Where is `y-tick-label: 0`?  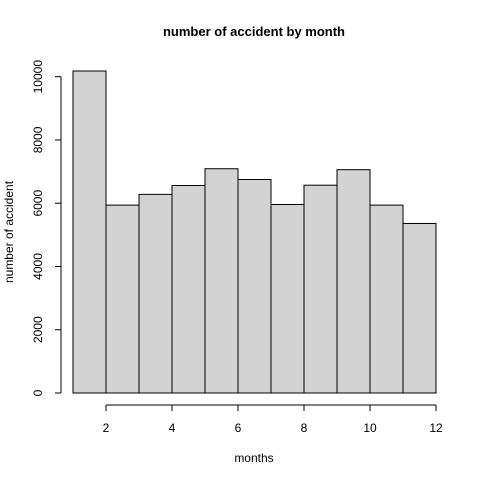
y-tick-label: 0 is located at coordinates (38, 392).